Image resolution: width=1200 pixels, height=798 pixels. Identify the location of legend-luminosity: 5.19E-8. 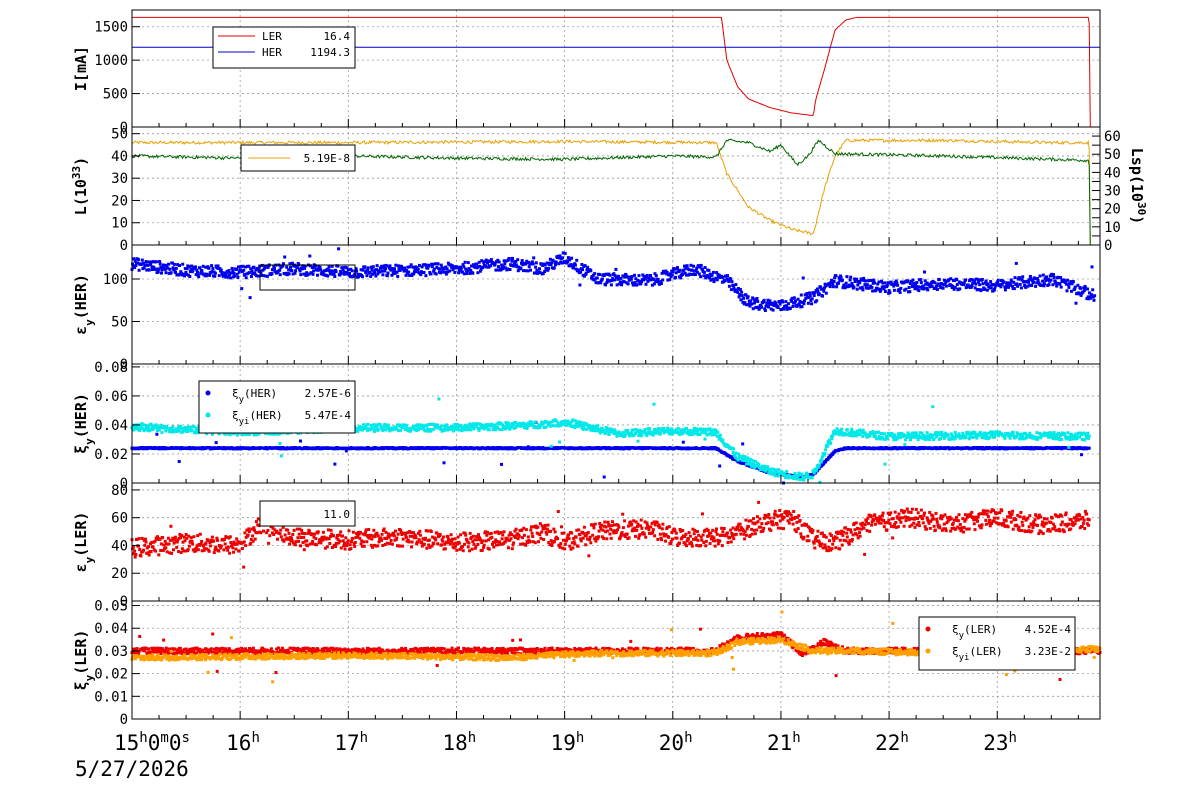
(298, 158).